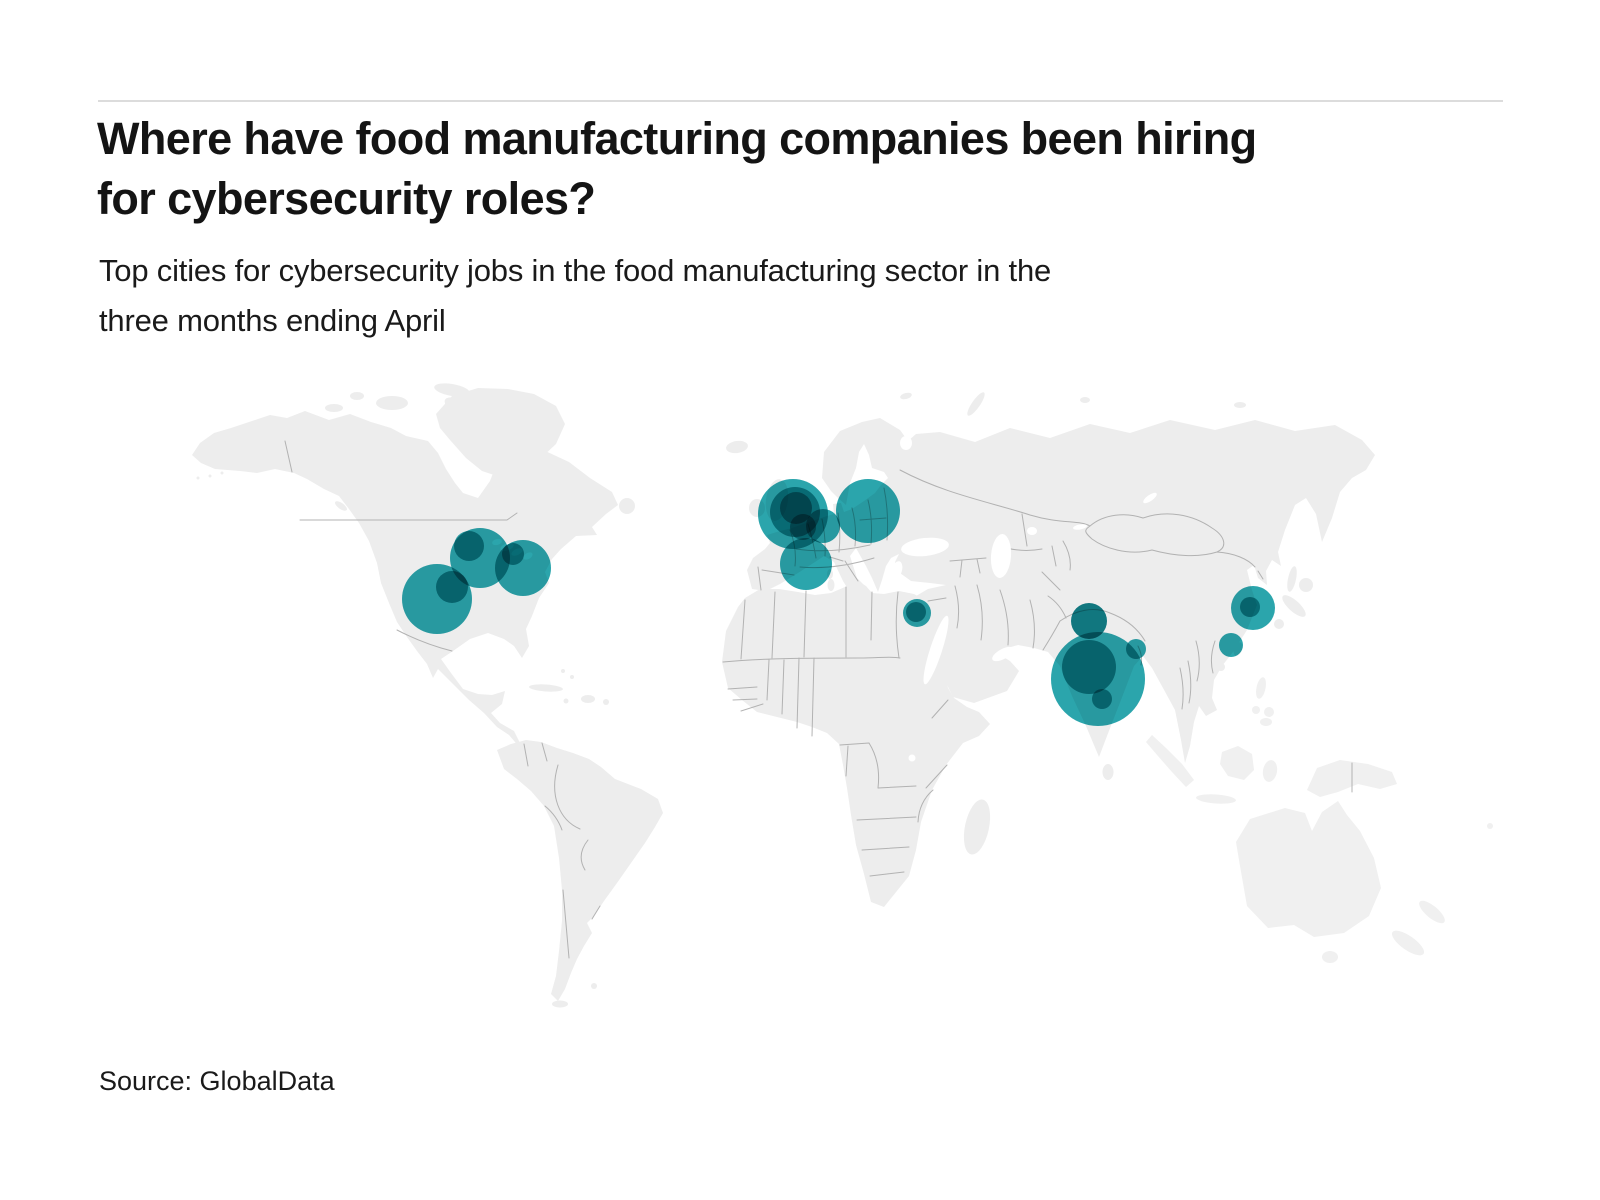 This screenshot has height=1200, width=1600. Describe the element at coordinates (217, 1081) in the screenshot. I see `source-attribution: Source: GlobalData` at that location.